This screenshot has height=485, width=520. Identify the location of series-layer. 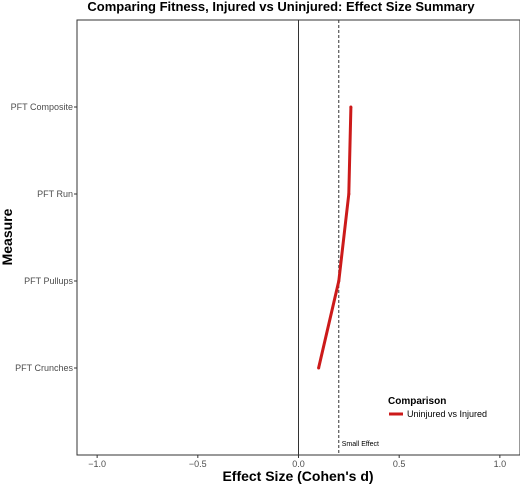
(335, 237).